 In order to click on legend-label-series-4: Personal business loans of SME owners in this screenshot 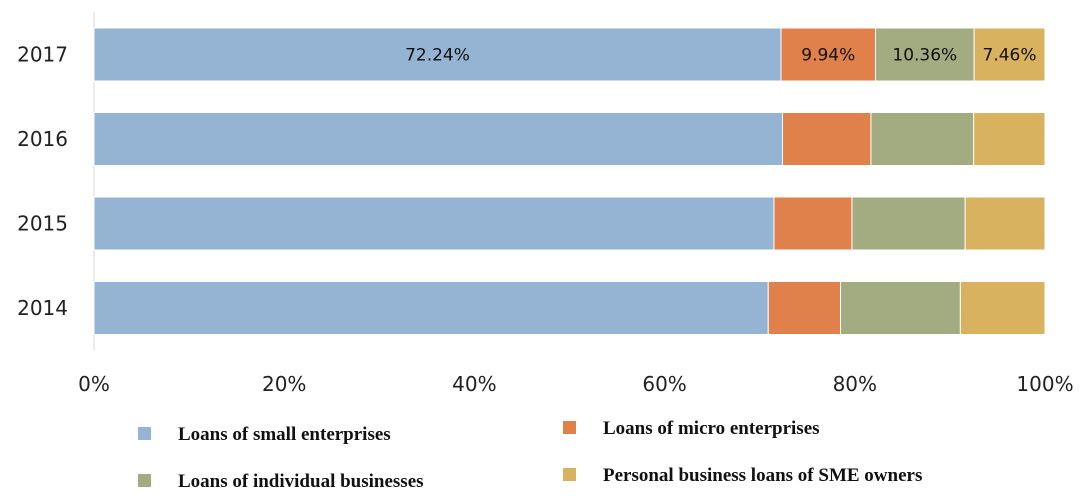, I will do `click(762, 475)`.